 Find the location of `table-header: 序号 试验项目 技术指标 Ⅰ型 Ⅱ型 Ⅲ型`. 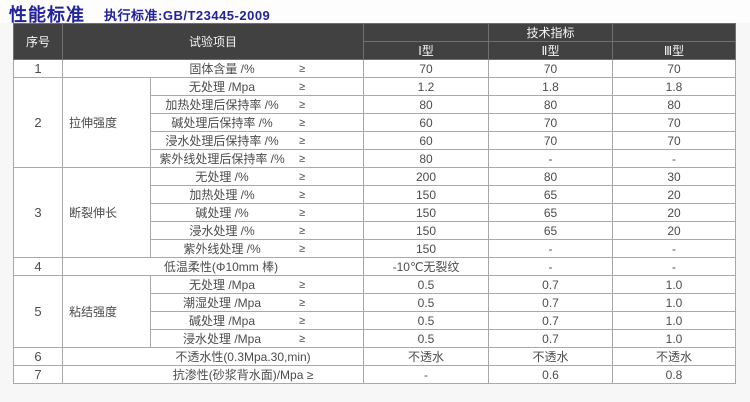

table-header: 序号 试验项目 技术指标 Ⅰ型 Ⅱ型 Ⅲ型 is located at coordinates (375, 41).